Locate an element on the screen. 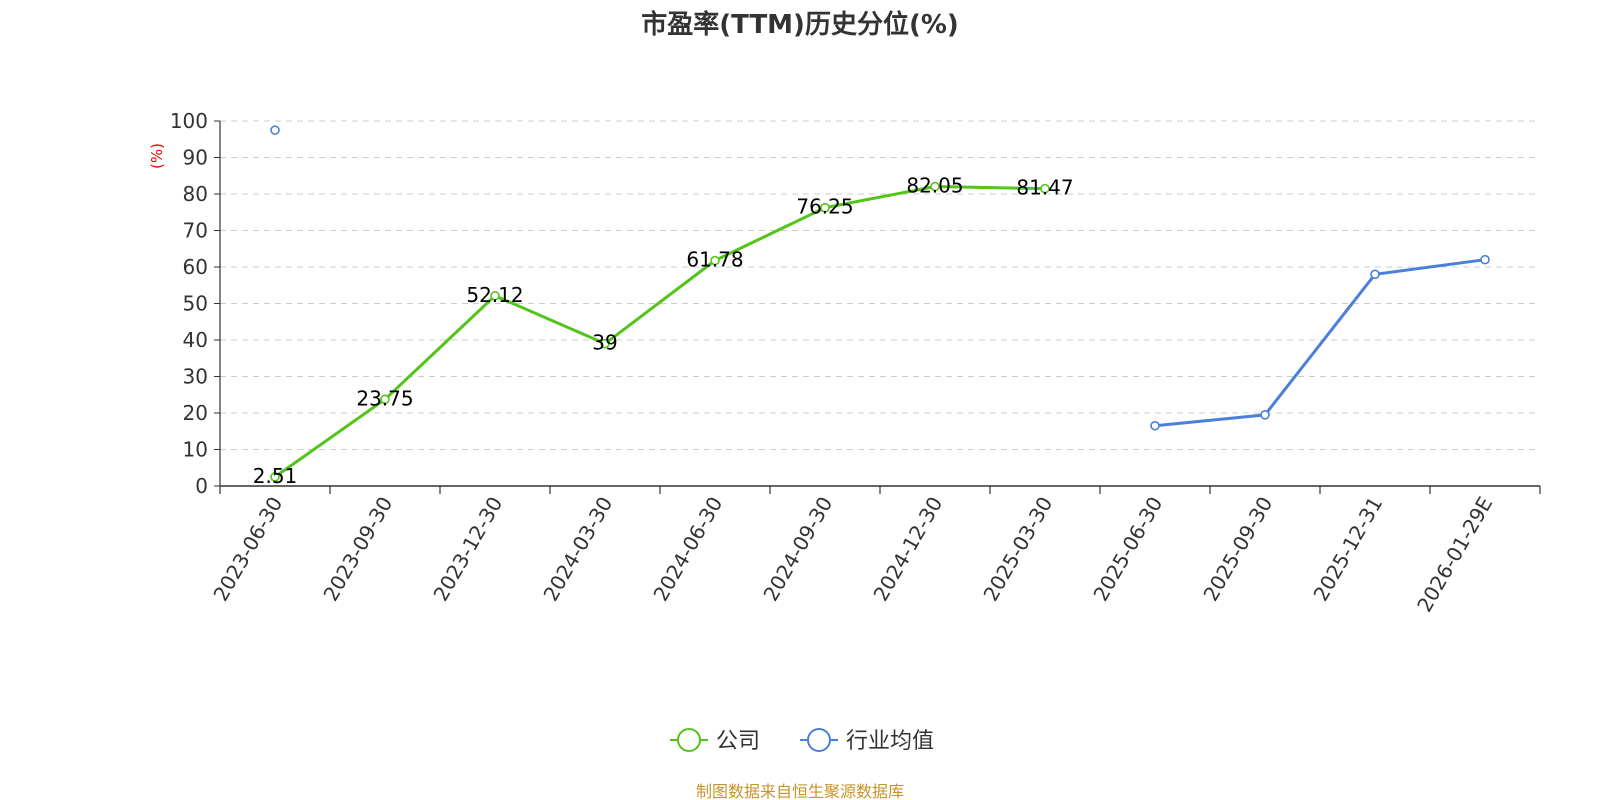  y-tick-label: 50 is located at coordinates (195, 304).